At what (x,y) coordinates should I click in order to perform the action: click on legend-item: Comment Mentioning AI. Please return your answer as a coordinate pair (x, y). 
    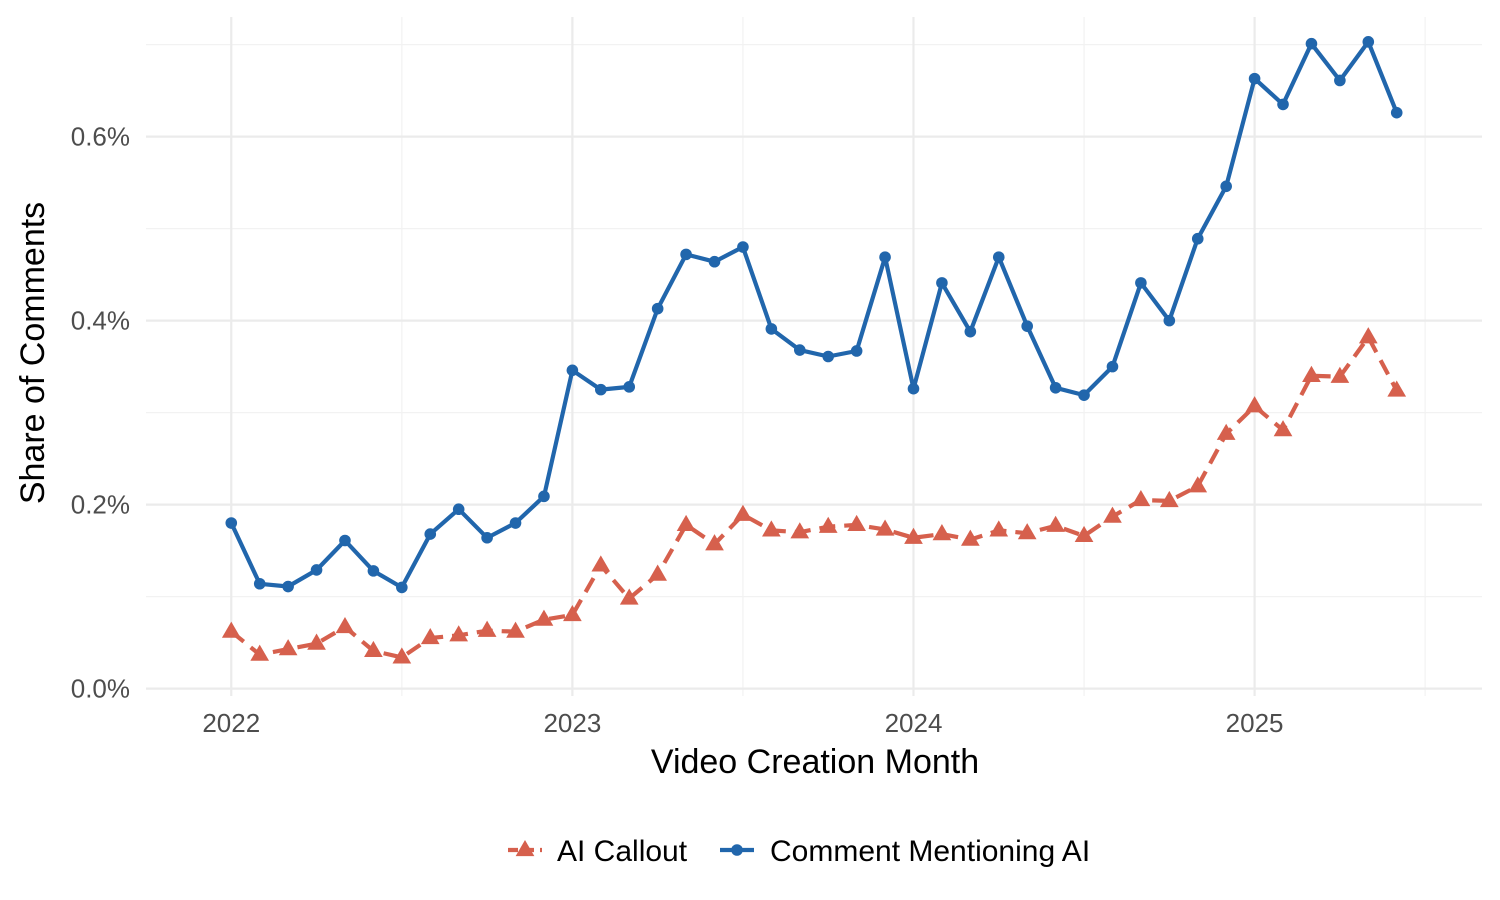
    Looking at the image, I should click on (905, 851).